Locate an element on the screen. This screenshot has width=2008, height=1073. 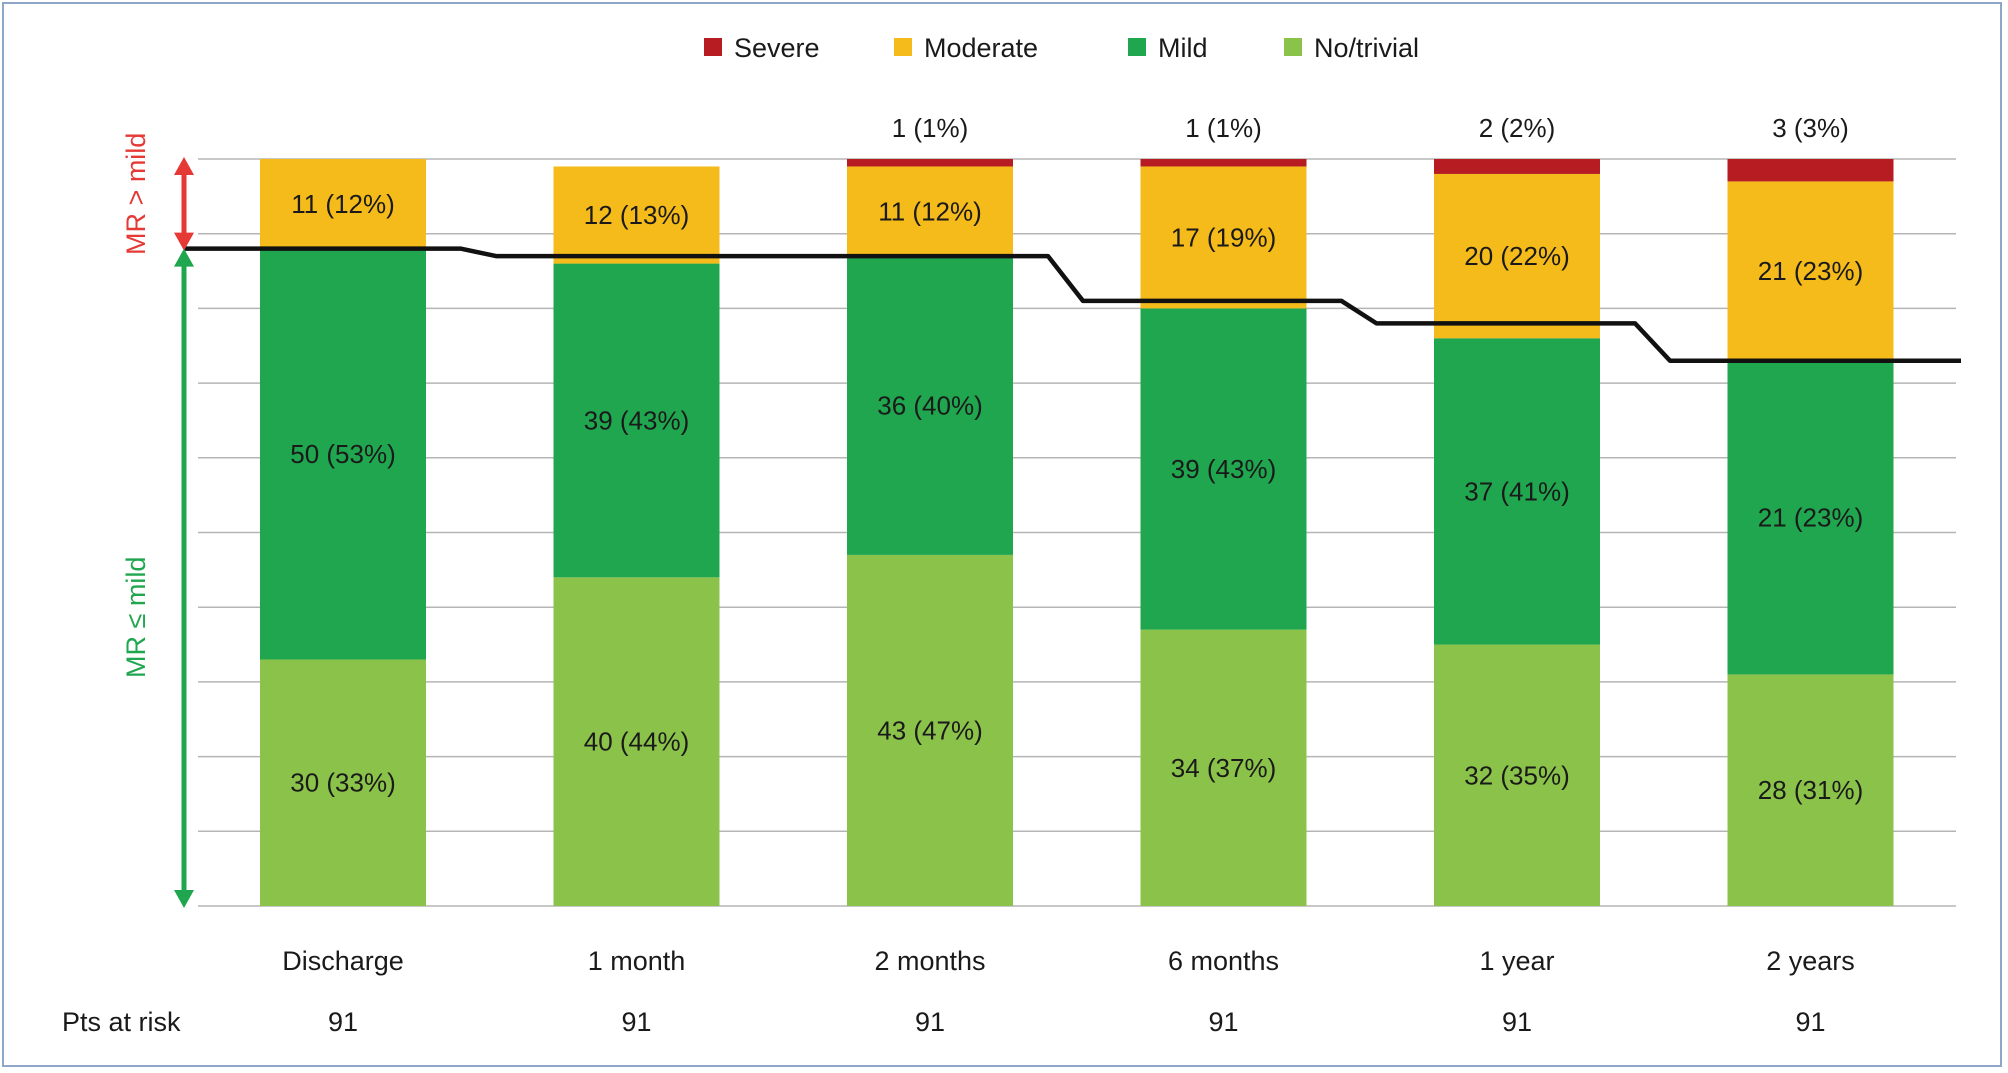
data-label-moderate: 21 (23%) is located at coordinates (1811, 271).